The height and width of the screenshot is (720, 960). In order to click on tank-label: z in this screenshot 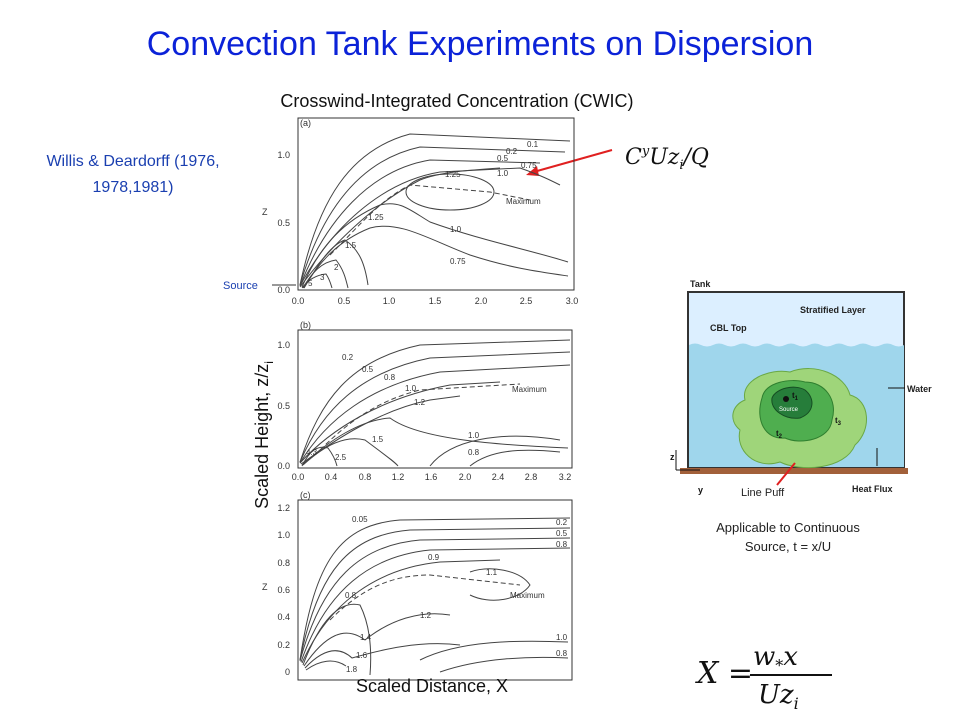, I will do `click(672, 457)`.